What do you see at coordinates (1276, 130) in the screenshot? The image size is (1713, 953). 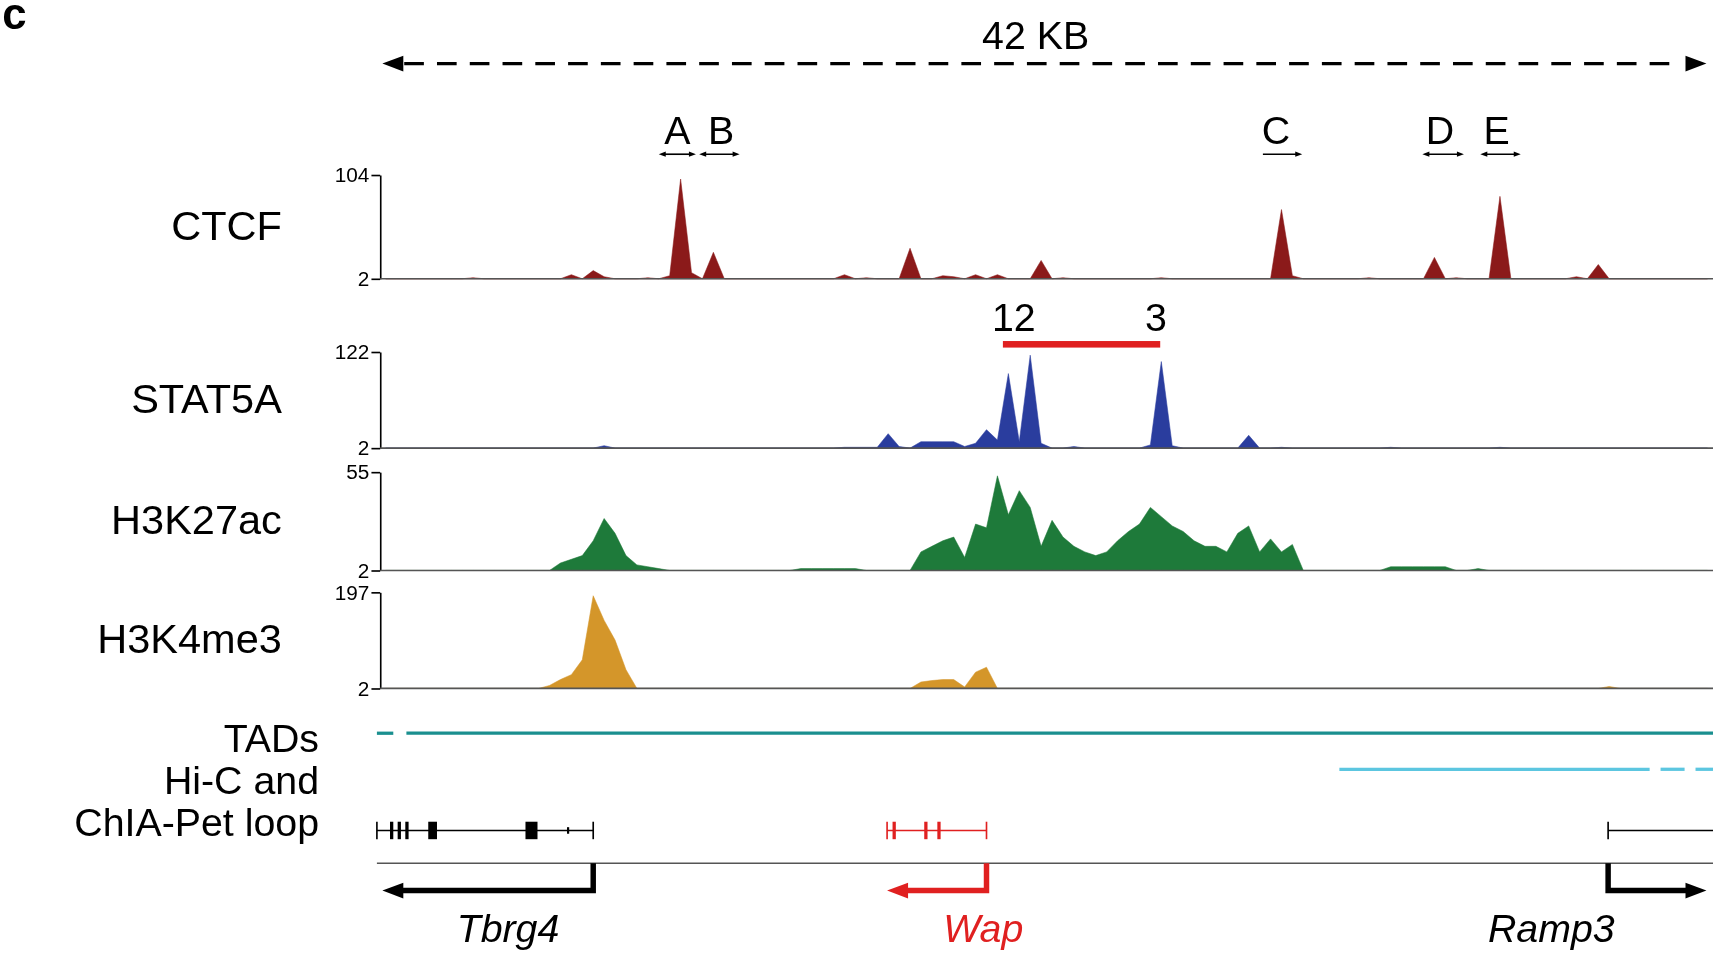 I see `text: C` at bounding box center [1276, 130].